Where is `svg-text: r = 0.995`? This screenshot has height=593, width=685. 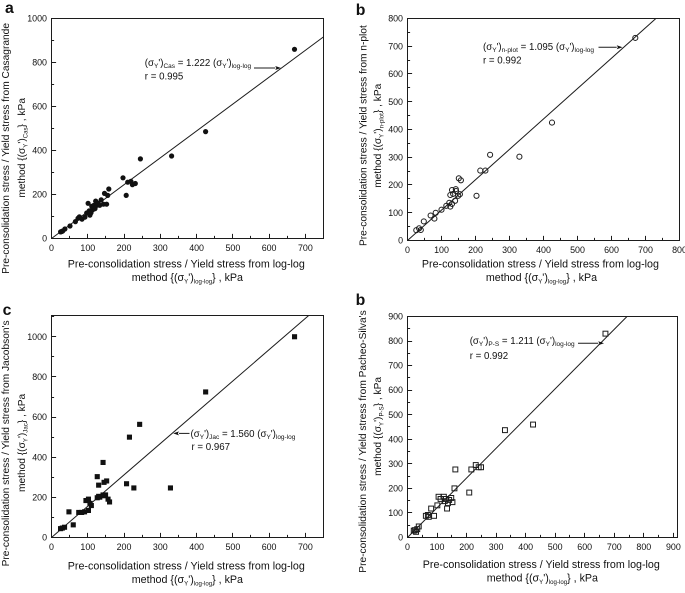
svg-text: r = 0.995 is located at coordinates (164, 77).